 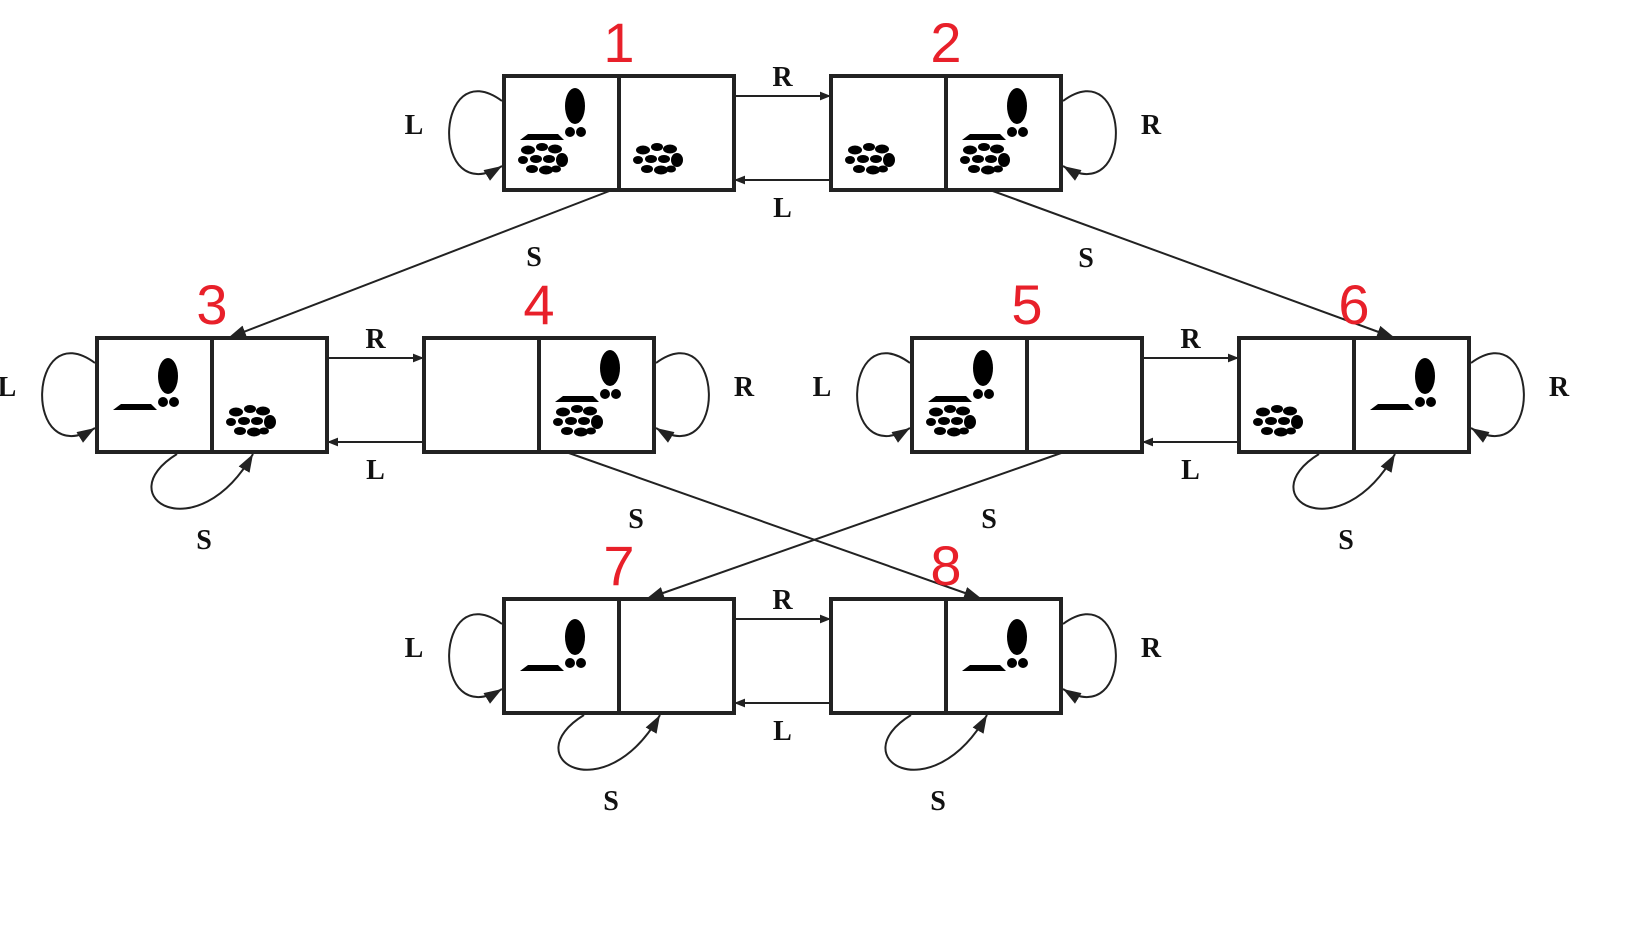 What do you see at coordinates (618, 565) in the screenshot?
I see `state-number: 7` at bounding box center [618, 565].